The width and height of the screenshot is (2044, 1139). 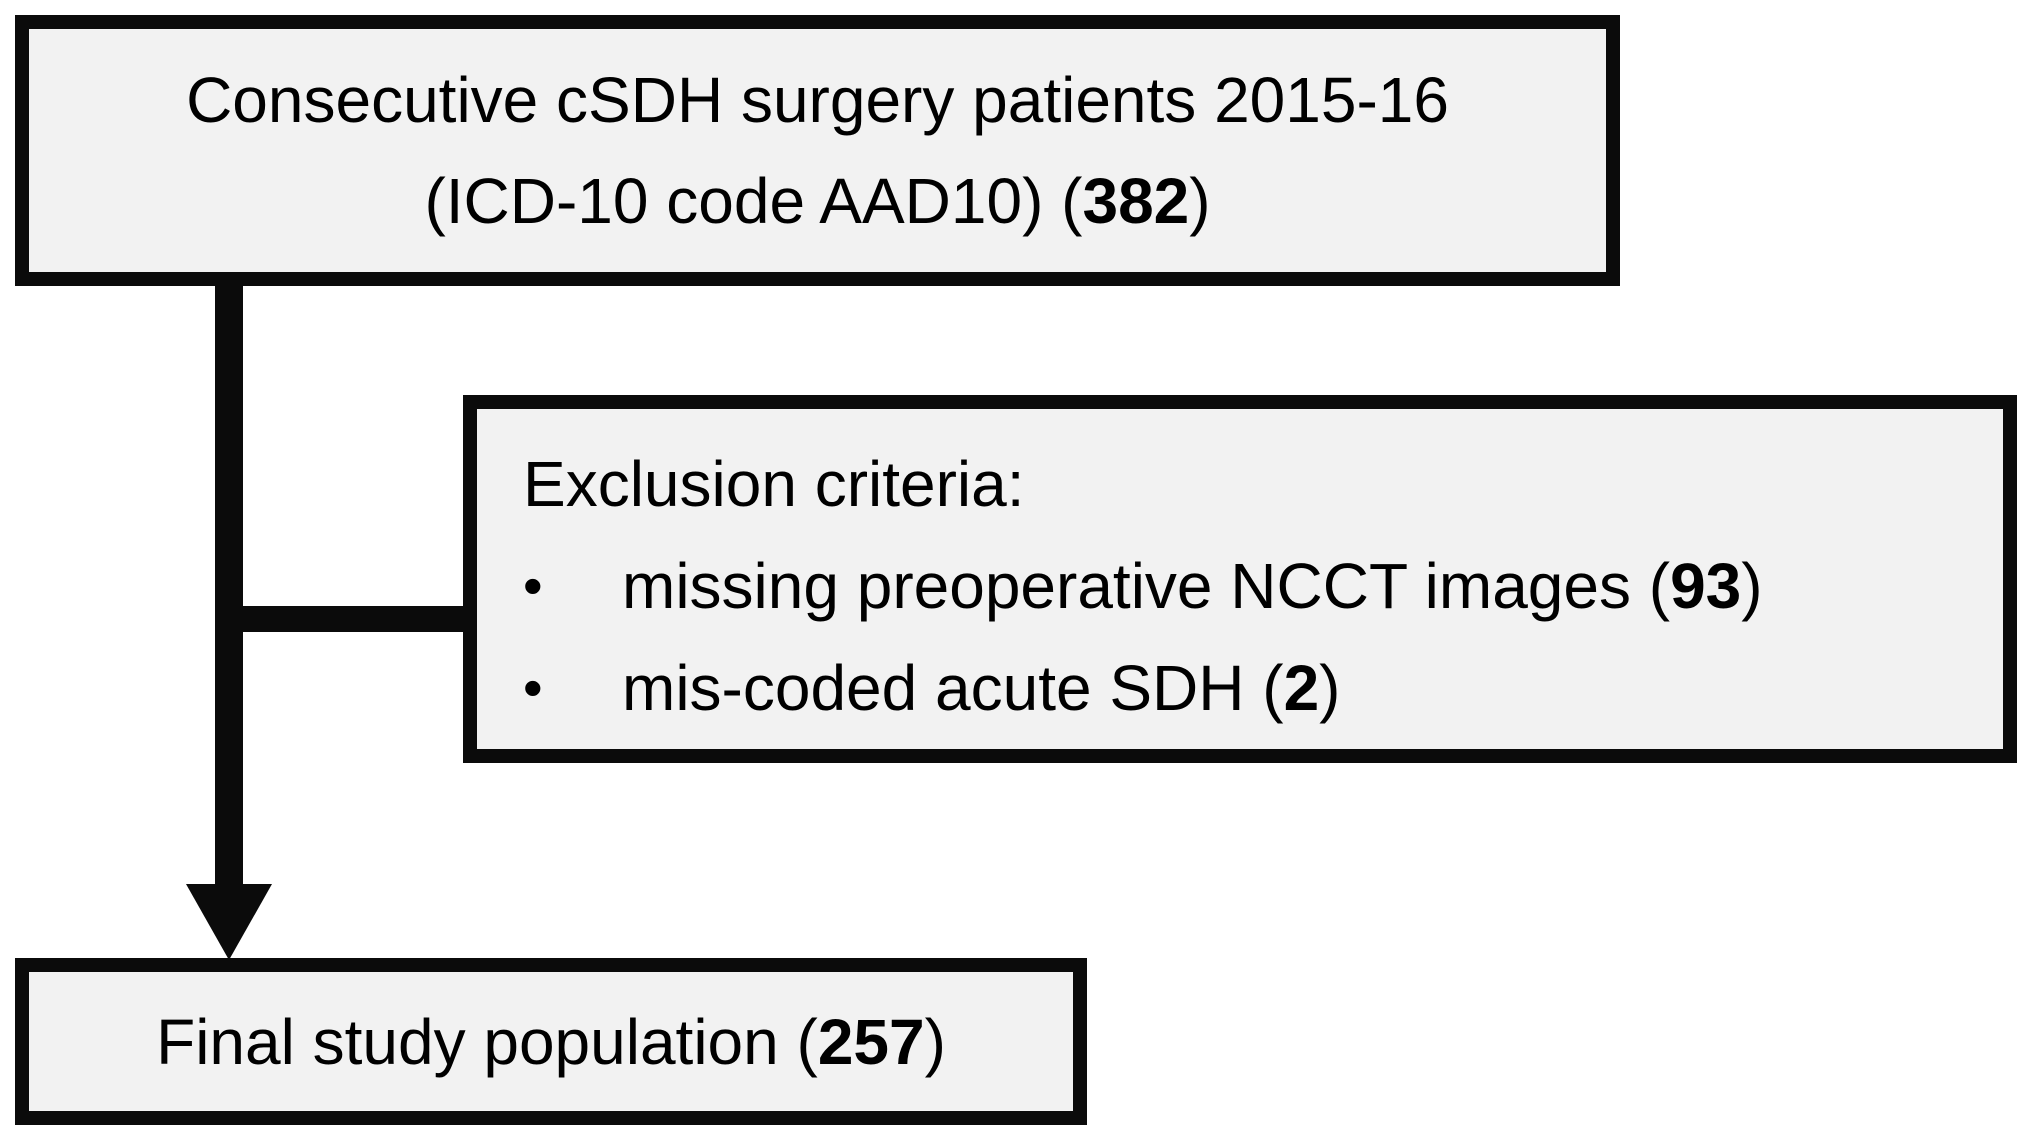 I want to click on flow-arrow-shaft, so click(x=229, y=584).